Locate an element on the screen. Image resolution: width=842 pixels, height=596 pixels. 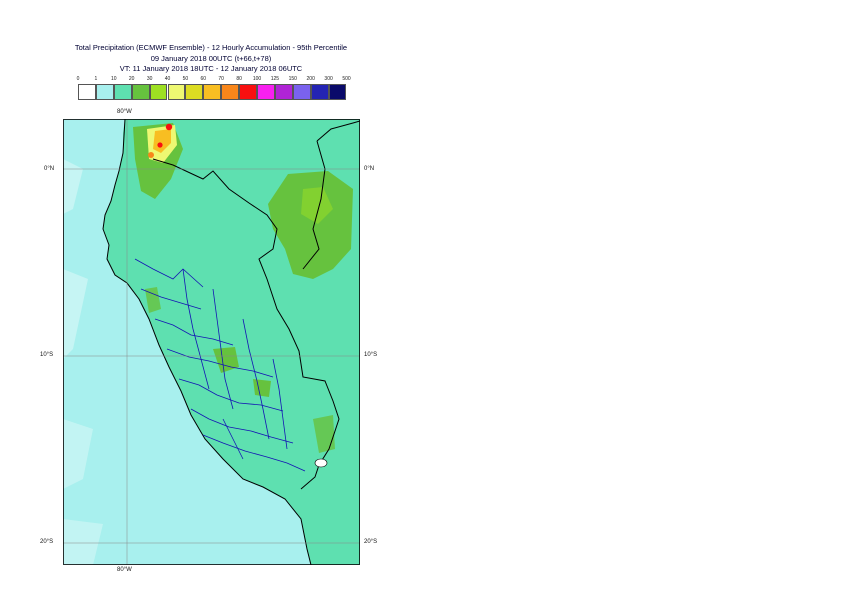
base-time: 09 January 2018 00UTC (t+66,t+78) is located at coordinates (211, 58).